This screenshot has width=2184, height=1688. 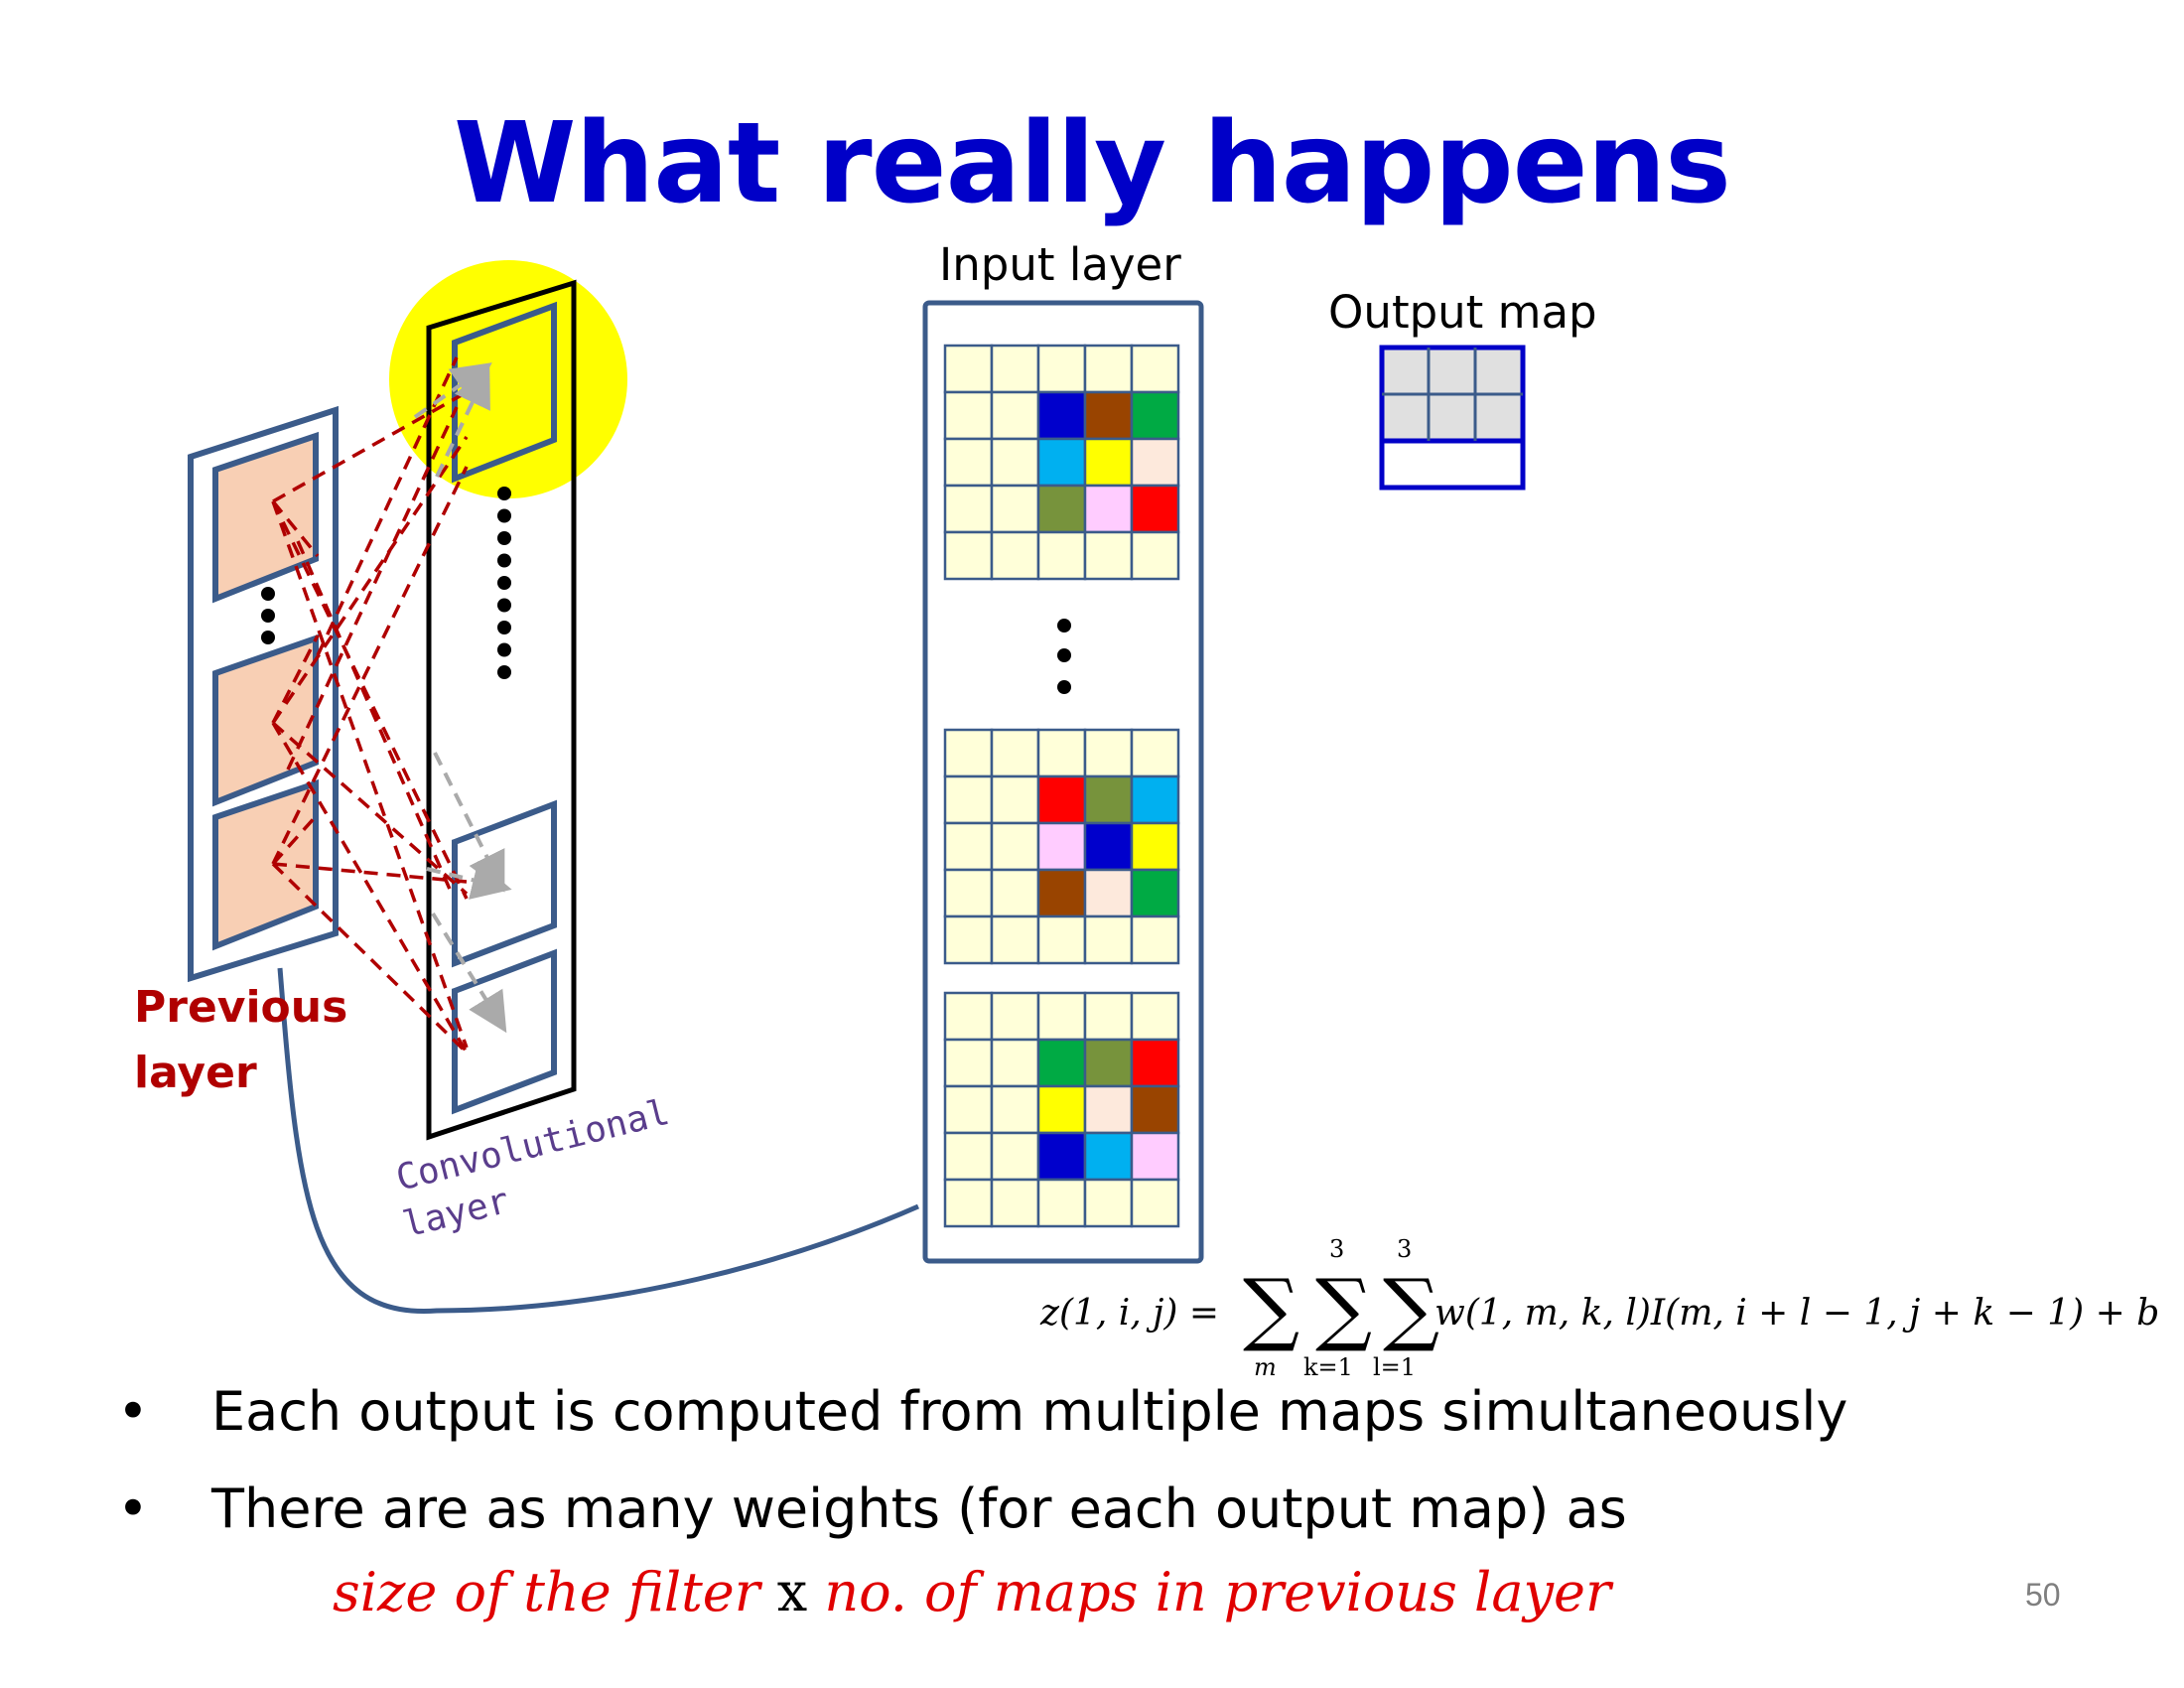 What do you see at coordinates (1130, 1313) in the screenshot?
I see `formula-lhs: z(1, i, j) =` at bounding box center [1130, 1313].